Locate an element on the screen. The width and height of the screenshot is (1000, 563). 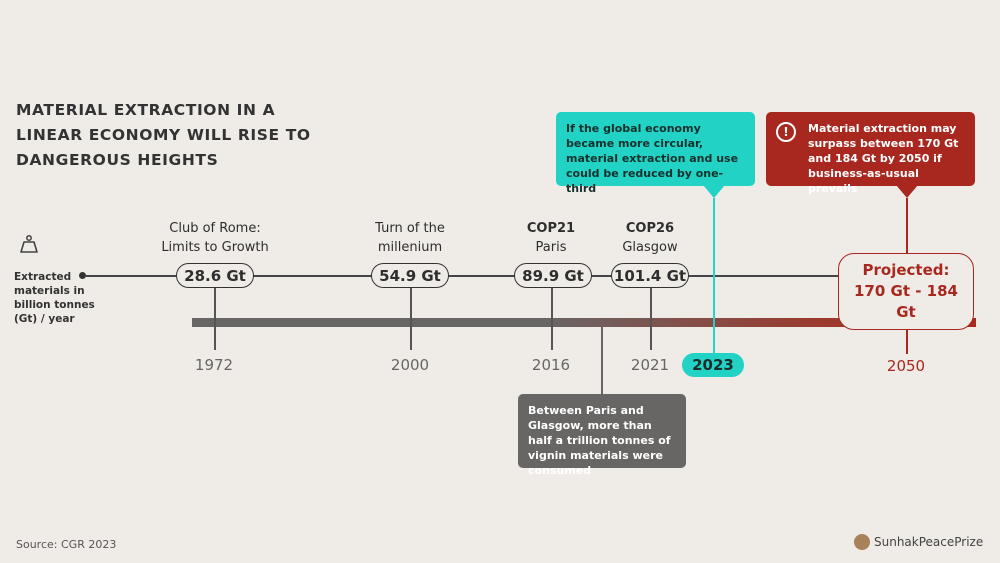
connector-2000 is located at coordinates (411, 319).